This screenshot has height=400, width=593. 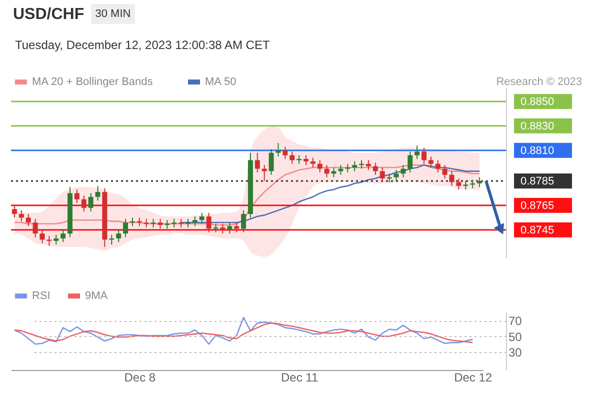 I want to click on legend-label: MA 50, so click(x=220, y=82).